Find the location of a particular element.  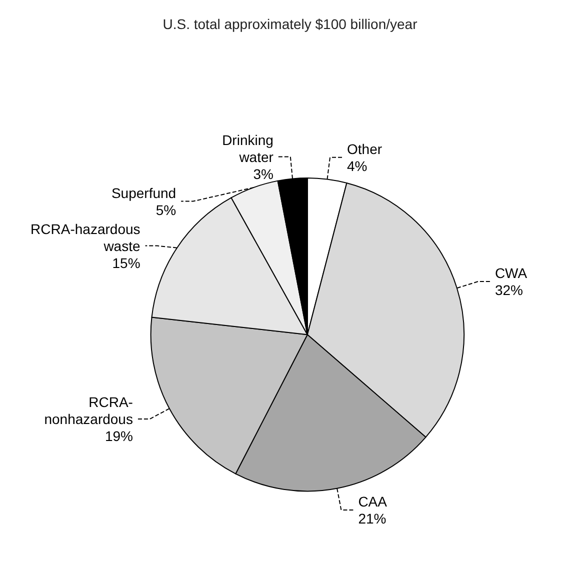

chart-title: U.S. total approximately $100 billion/year is located at coordinates (290, 24).